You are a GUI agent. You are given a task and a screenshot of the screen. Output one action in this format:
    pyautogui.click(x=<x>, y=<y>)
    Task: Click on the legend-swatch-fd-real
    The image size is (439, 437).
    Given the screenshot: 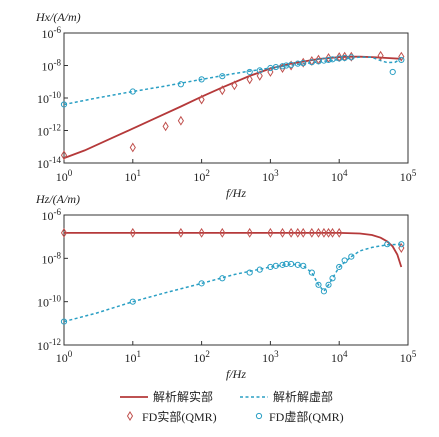 What is the action you would take?
    pyautogui.click(x=130, y=416)
    